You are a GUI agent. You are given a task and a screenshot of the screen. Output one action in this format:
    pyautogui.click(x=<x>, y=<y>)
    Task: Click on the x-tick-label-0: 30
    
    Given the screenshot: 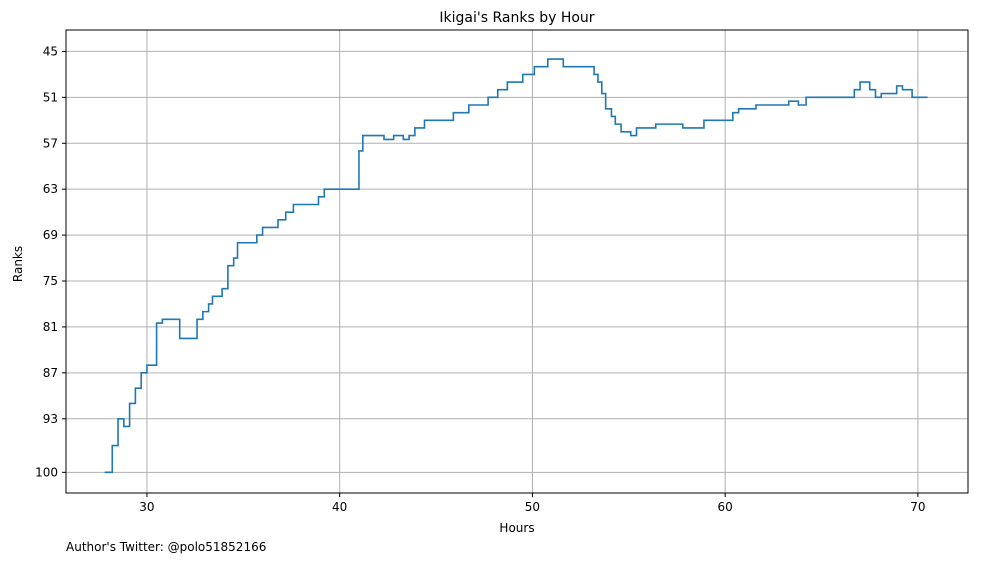 What is the action you would take?
    pyautogui.click(x=146, y=507)
    